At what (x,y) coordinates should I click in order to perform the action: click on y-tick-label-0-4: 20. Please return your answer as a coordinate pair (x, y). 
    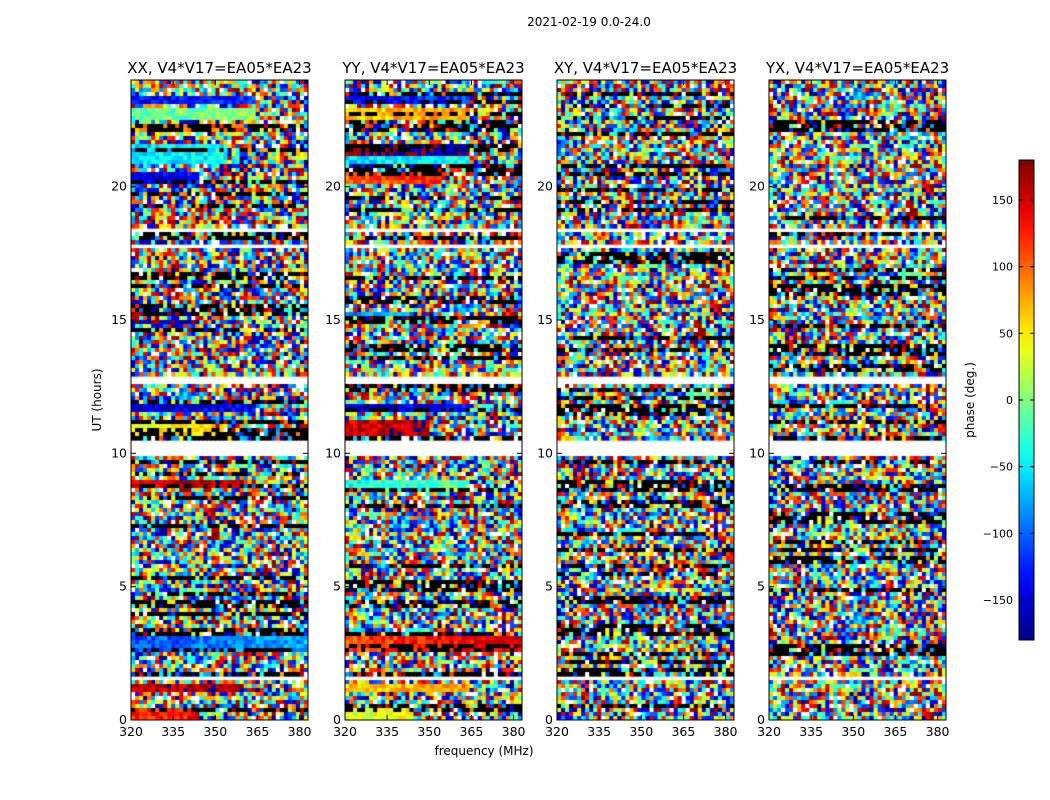
    Looking at the image, I should click on (119, 186).